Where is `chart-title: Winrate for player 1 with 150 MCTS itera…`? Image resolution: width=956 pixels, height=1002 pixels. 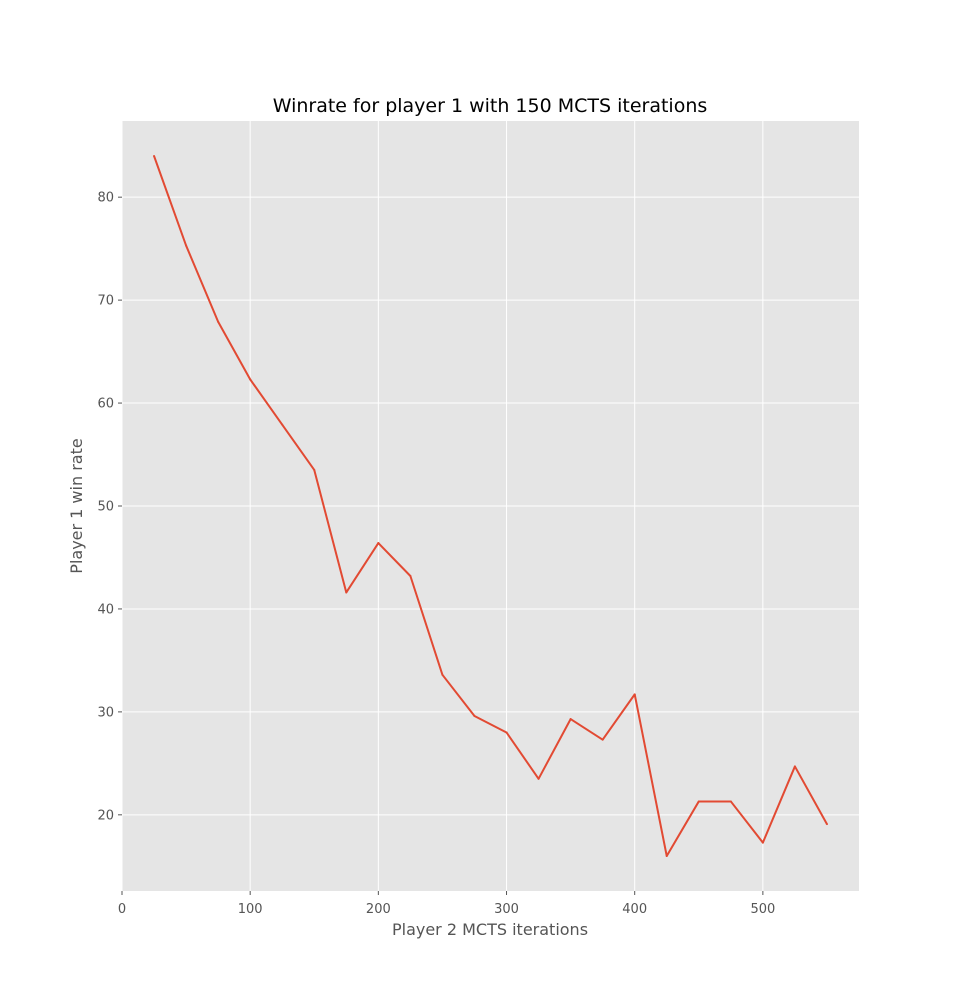
chart-title: Winrate for player 1 with 150 MCTS itera… is located at coordinates (490, 106).